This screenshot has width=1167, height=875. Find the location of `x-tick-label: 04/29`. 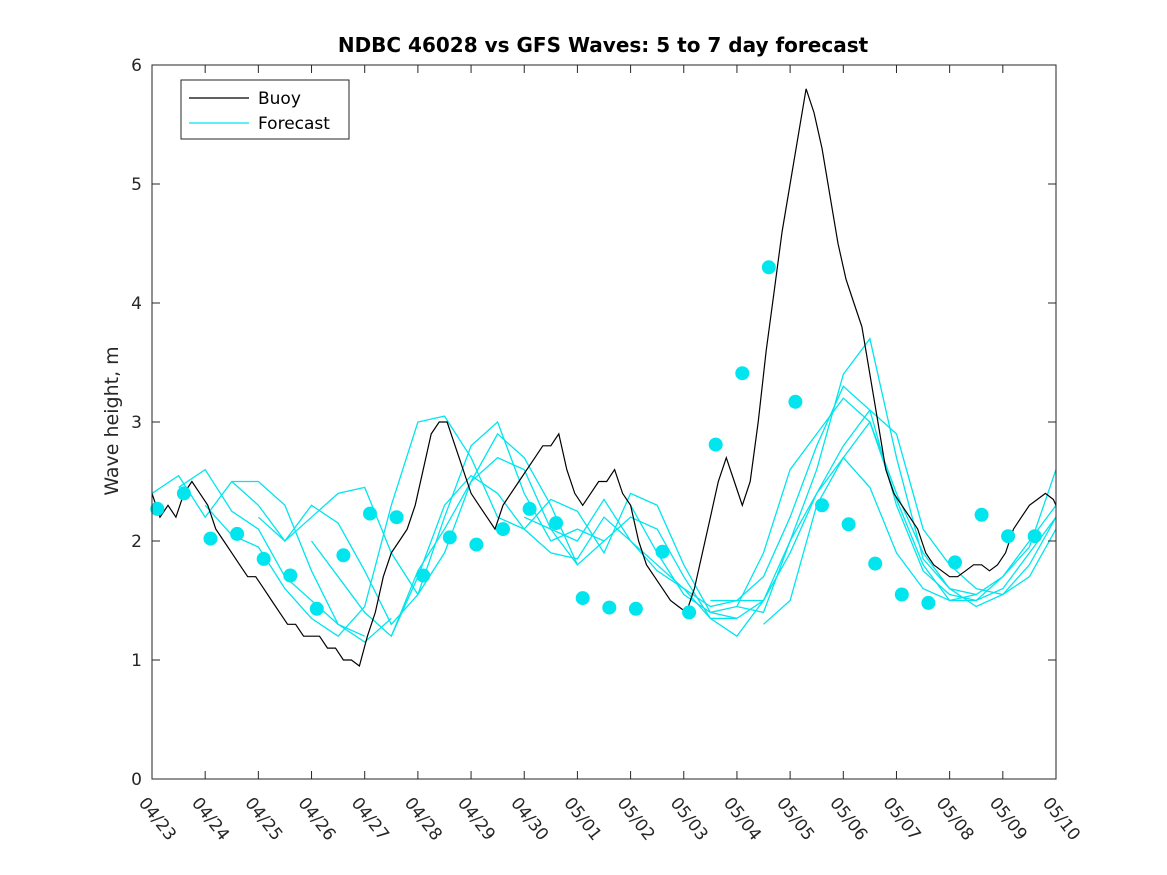

x-tick-label: 04/29 is located at coordinates (476, 819).